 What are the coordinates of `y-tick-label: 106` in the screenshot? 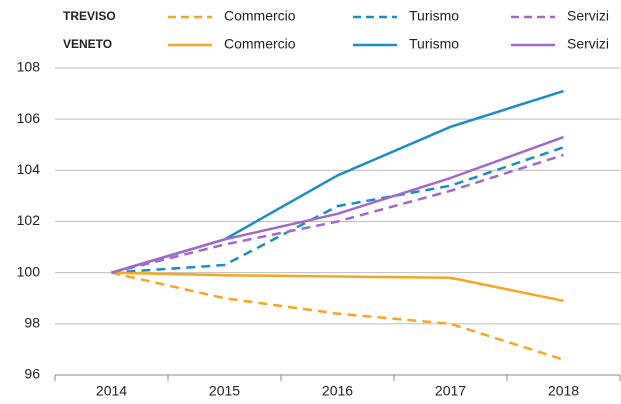 It's located at (29, 118).